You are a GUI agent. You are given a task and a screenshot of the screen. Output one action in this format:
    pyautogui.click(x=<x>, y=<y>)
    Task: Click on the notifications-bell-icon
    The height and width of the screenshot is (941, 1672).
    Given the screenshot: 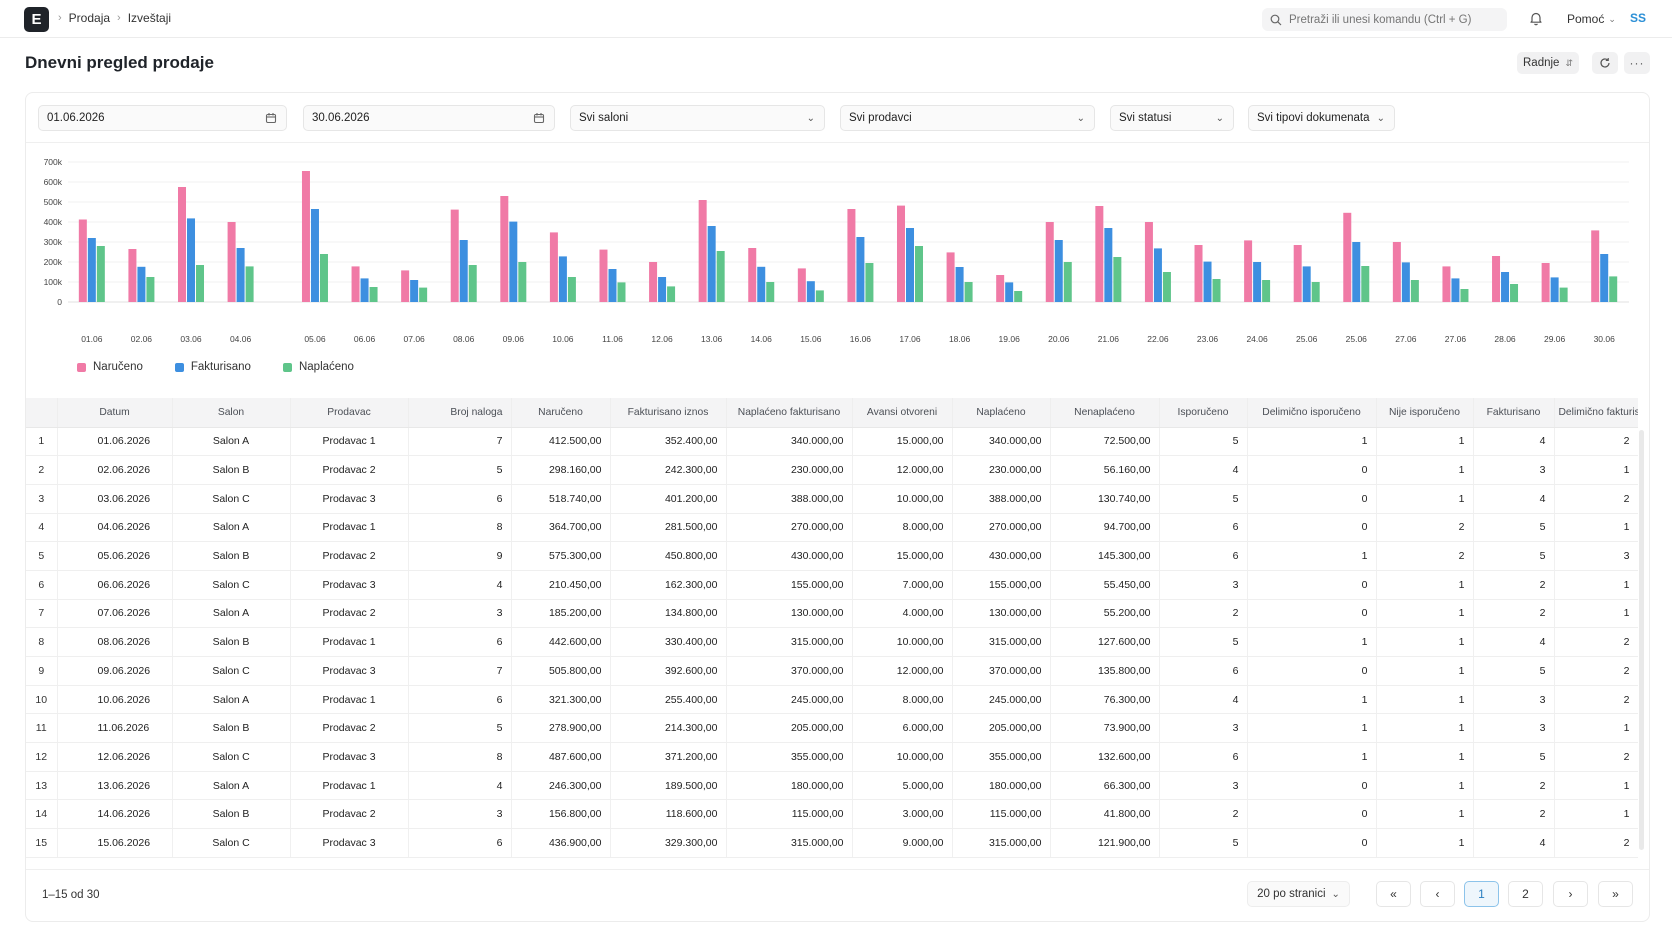 What is the action you would take?
    pyautogui.click(x=1536, y=20)
    